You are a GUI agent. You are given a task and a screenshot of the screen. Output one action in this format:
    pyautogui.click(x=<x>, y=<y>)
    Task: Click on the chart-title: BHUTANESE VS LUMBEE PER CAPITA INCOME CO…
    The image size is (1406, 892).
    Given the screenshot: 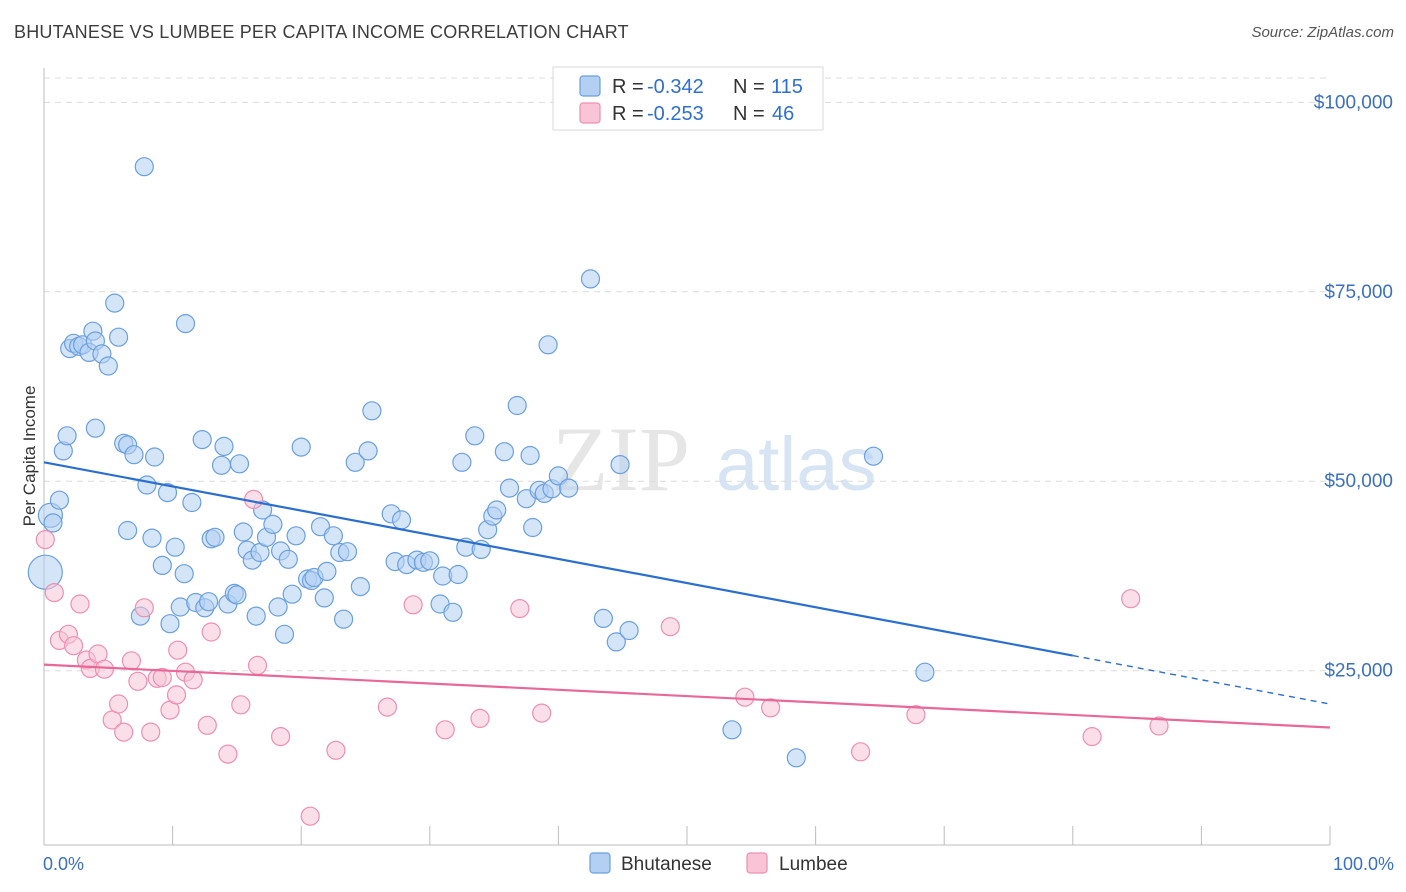 What is the action you would take?
    pyautogui.click(x=321, y=32)
    